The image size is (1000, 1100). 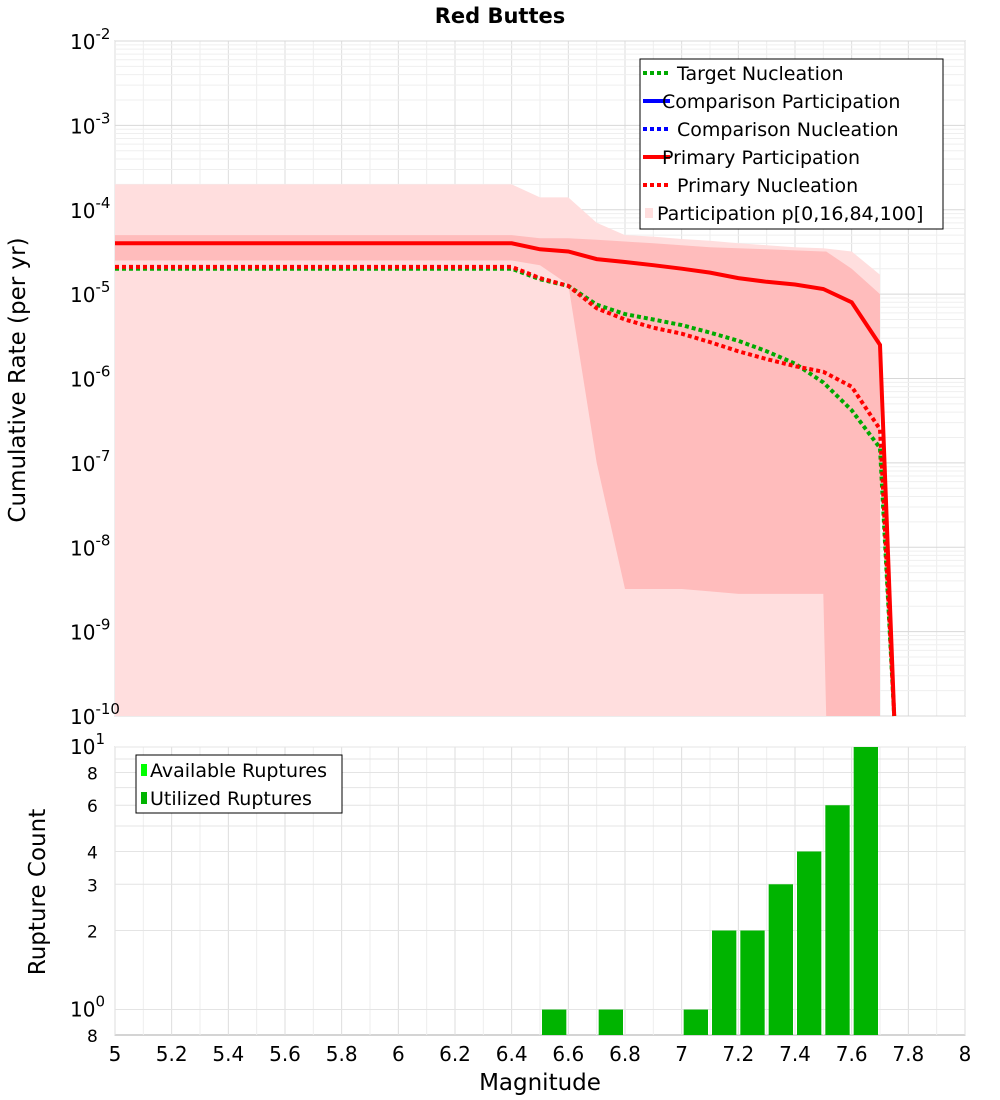 I want to click on legend-label: Comparison Participation, so click(x=781, y=102).